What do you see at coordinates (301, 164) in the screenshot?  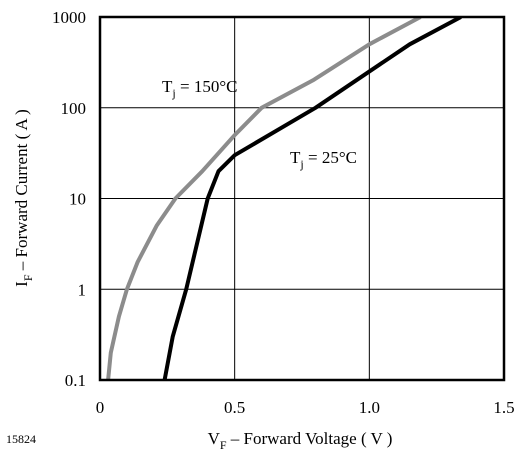 I see `series-label-25c-sub: j` at bounding box center [301, 164].